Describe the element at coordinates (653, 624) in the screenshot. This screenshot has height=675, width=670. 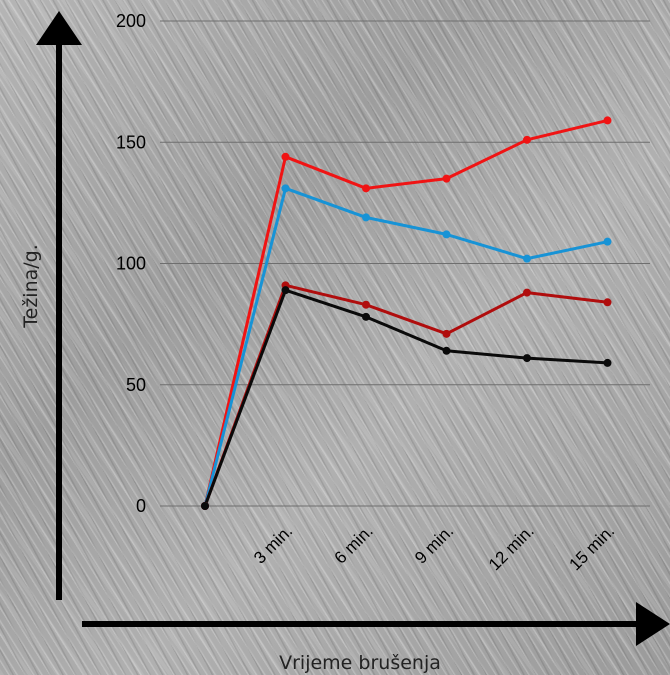
I see `x-axis-arrowhead` at that location.